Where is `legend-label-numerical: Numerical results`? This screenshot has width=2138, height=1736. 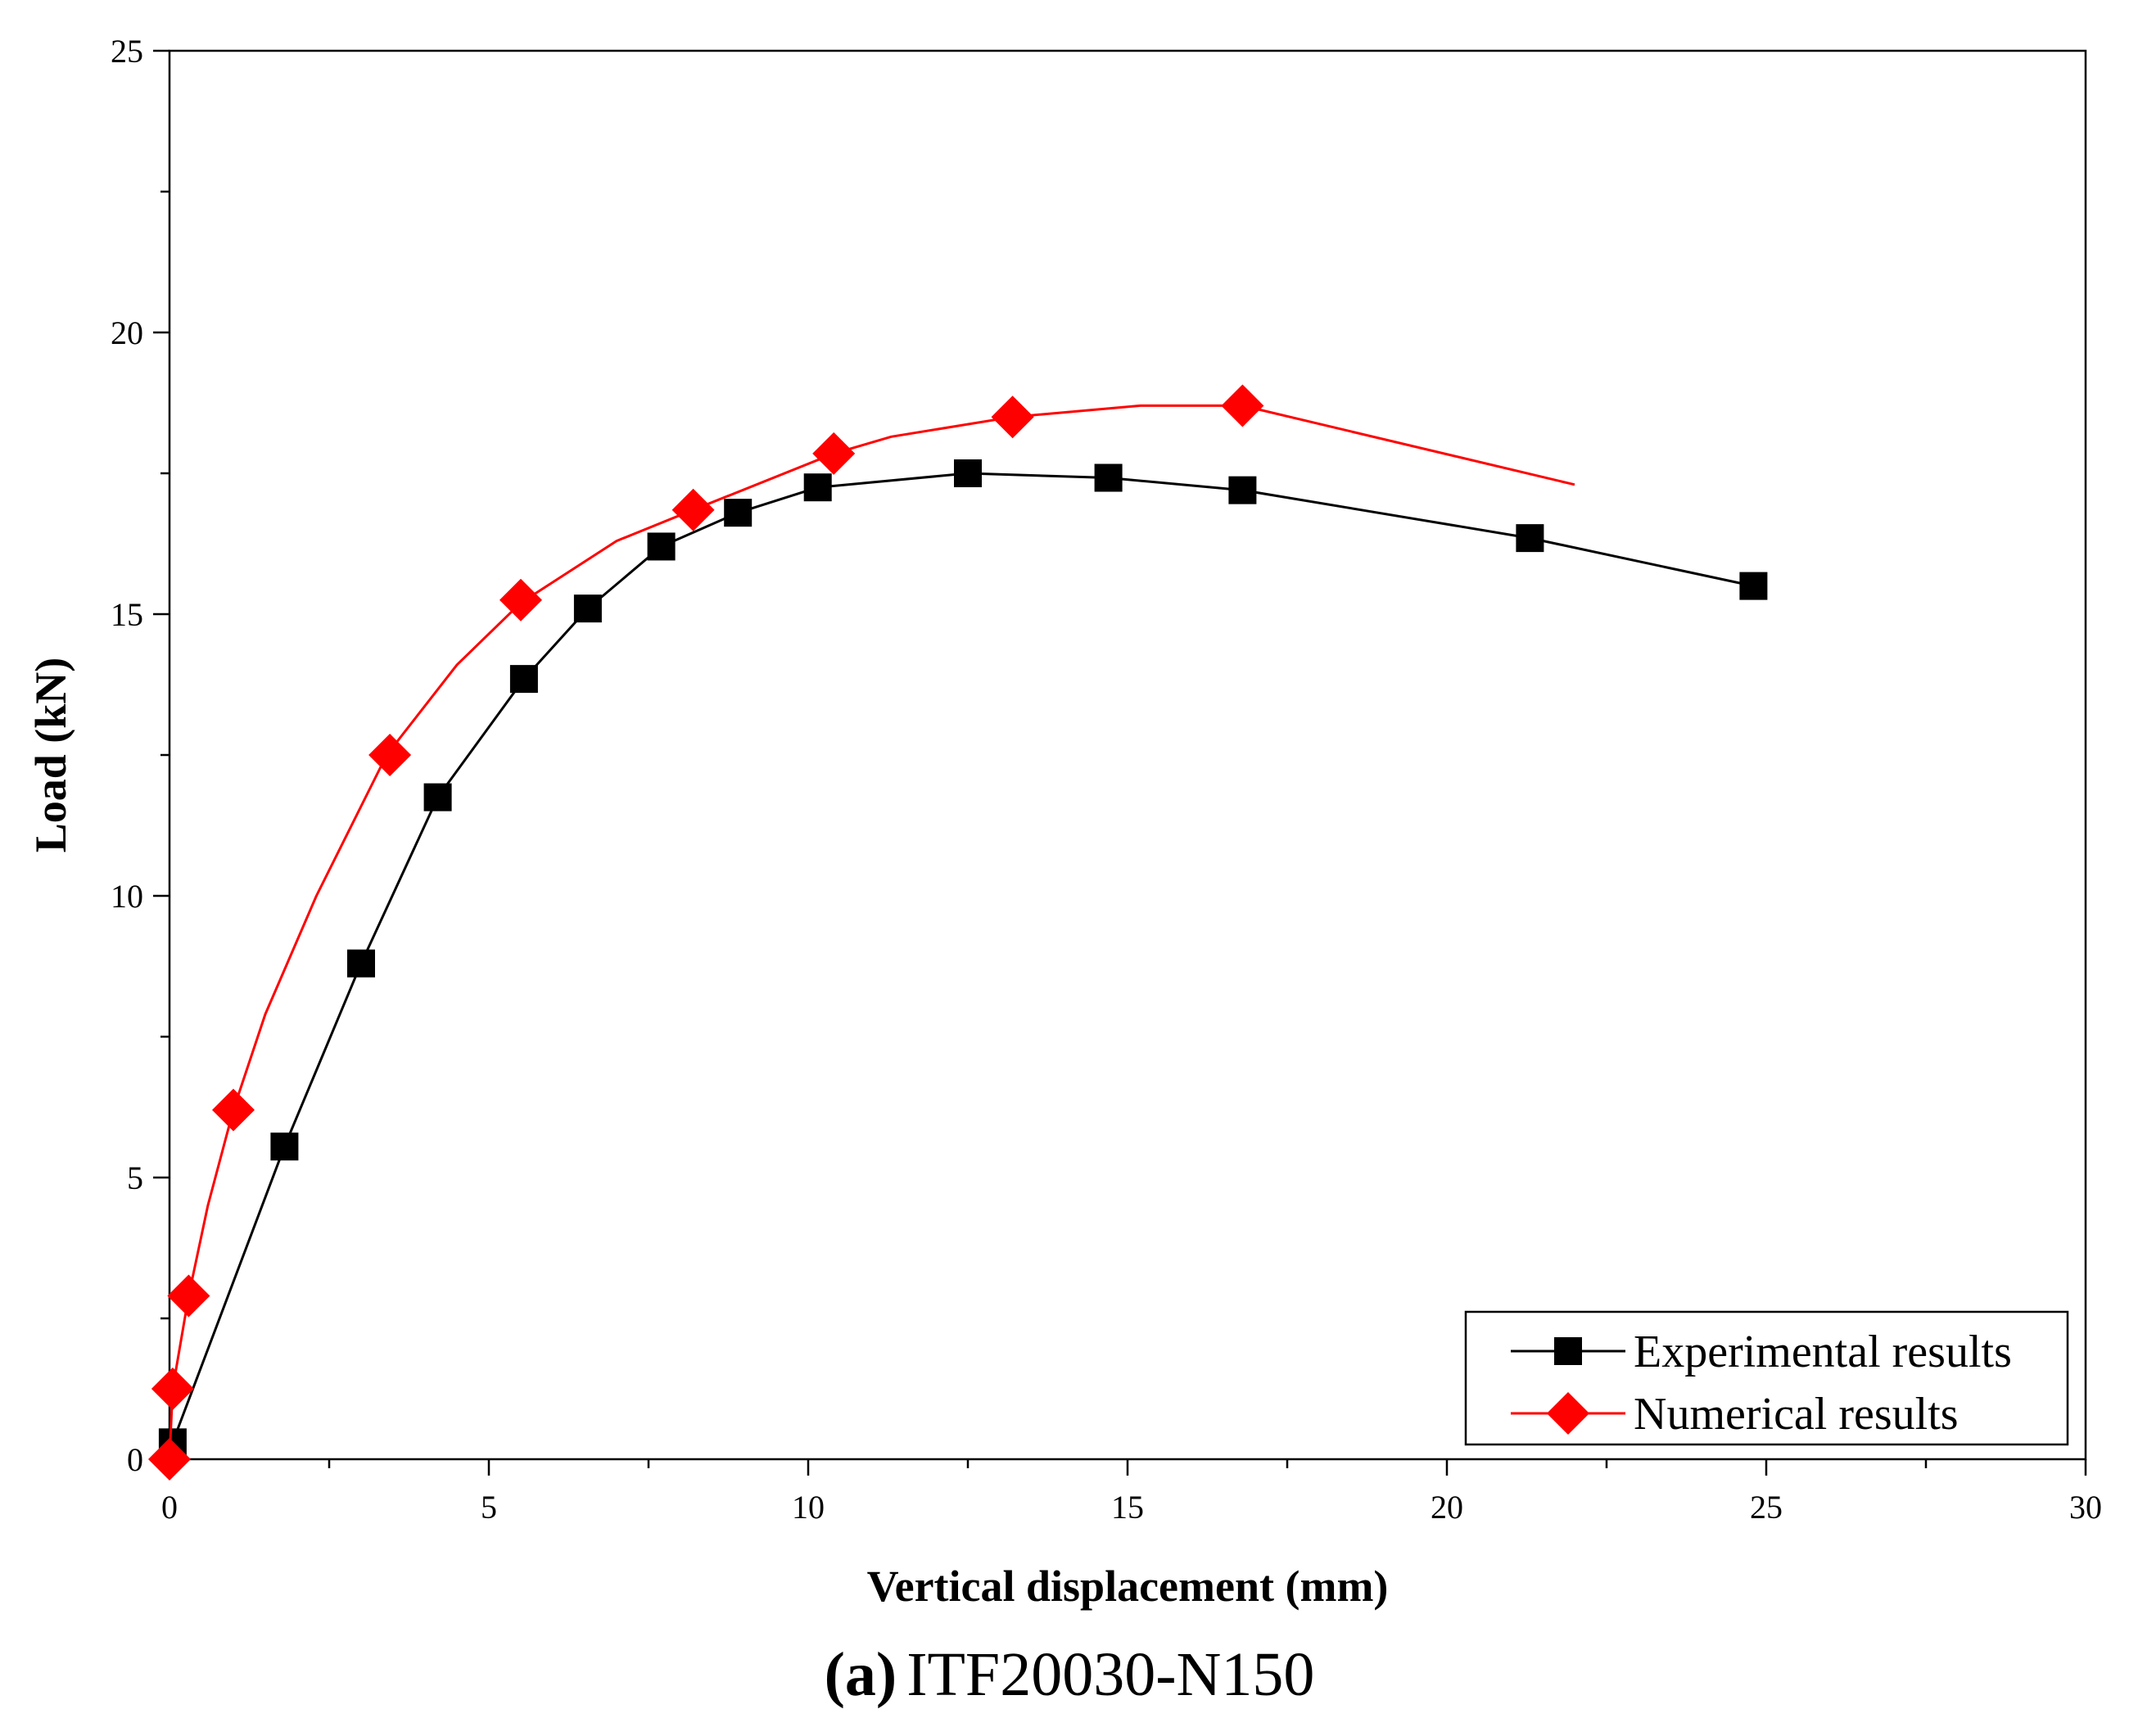
legend-label-numerical: Numerical results is located at coordinates (1796, 1414).